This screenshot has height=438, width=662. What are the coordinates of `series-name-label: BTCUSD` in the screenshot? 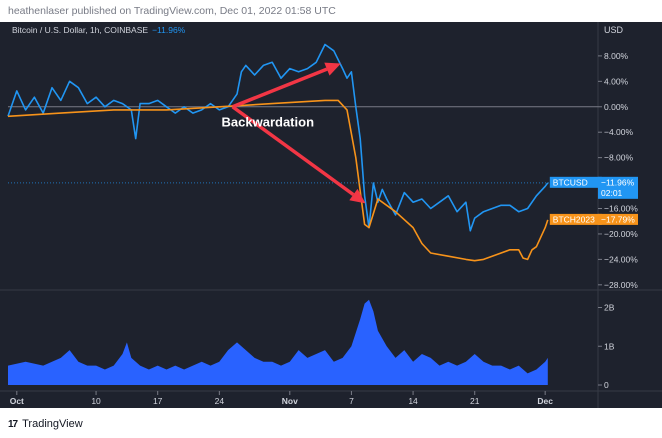 It's located at (570, 182).